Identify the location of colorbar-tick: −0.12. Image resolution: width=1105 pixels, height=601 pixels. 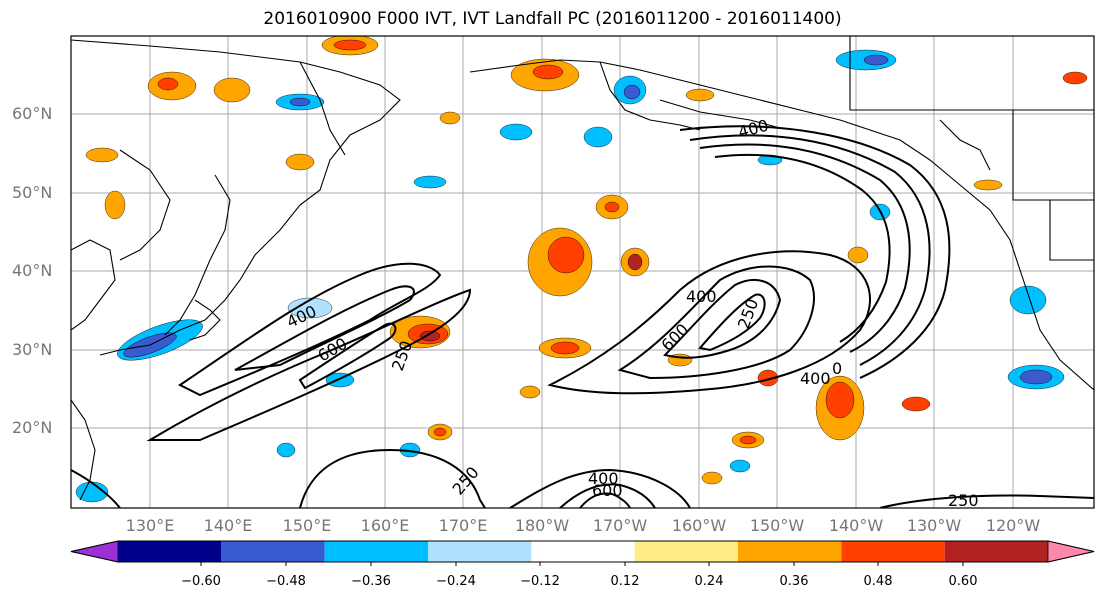
(540, 581).